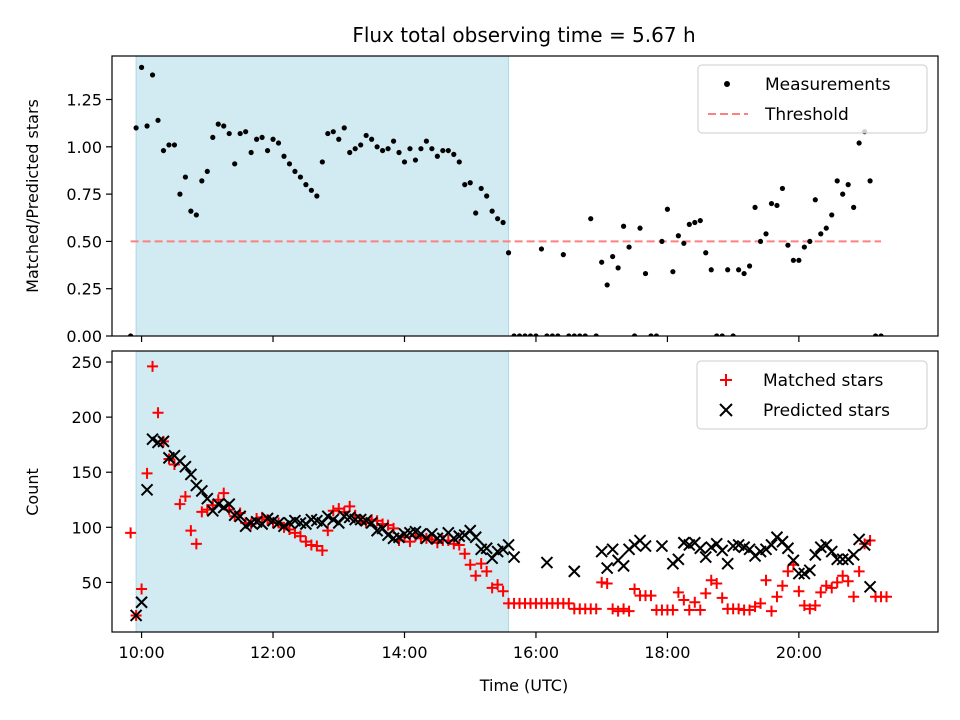 This screenshot has height=720, width=960. Describe the element at coordinates (726, 380) in the screenshot. I see `legend-matched-marker` at that location.